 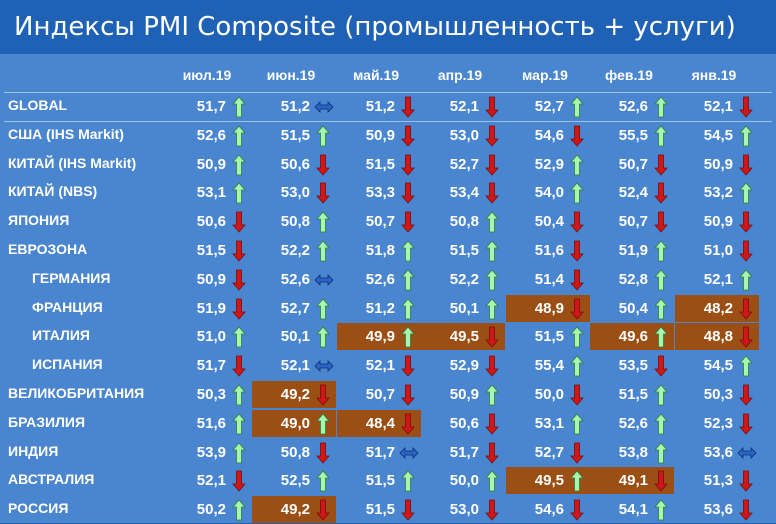 I want to click on value-text: 52,3, so click(x=718, y=423).